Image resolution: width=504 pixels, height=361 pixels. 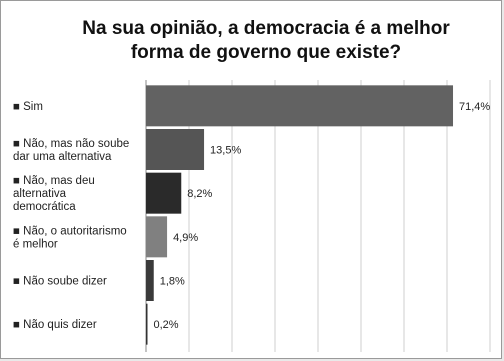 I want to click on category-label: ■ Sim, so click(x=28, y=107).